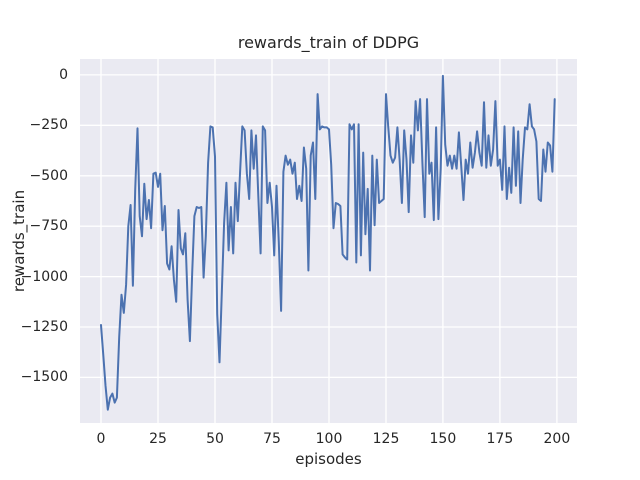 The image size is (640, 480). What do you see at coordinates (329, 439) in the screenshot?
I see `x-tick-label: 100` at bounding box center [329, 439].